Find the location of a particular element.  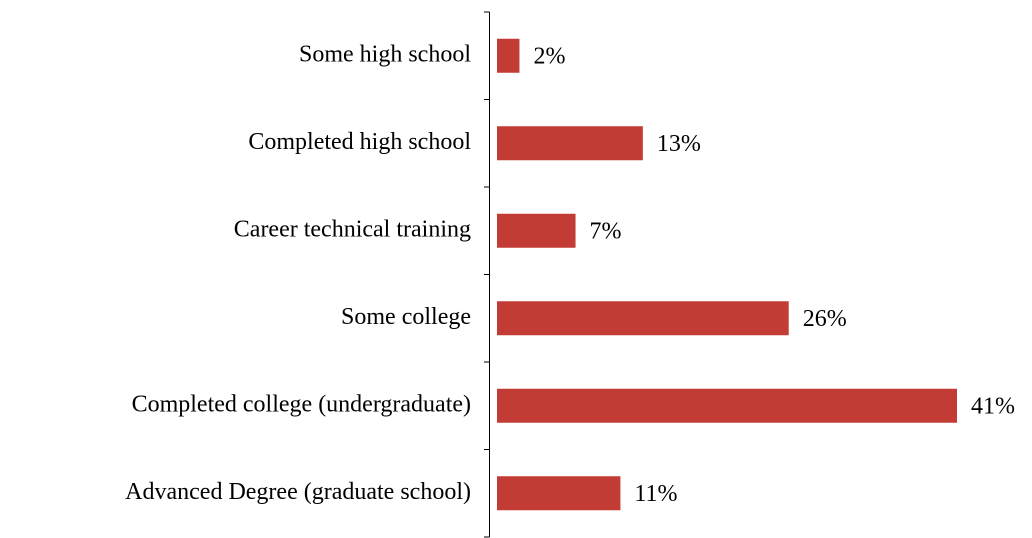

category-label: Advanced Degree (graduate school) is located at coordinates (298, 492).